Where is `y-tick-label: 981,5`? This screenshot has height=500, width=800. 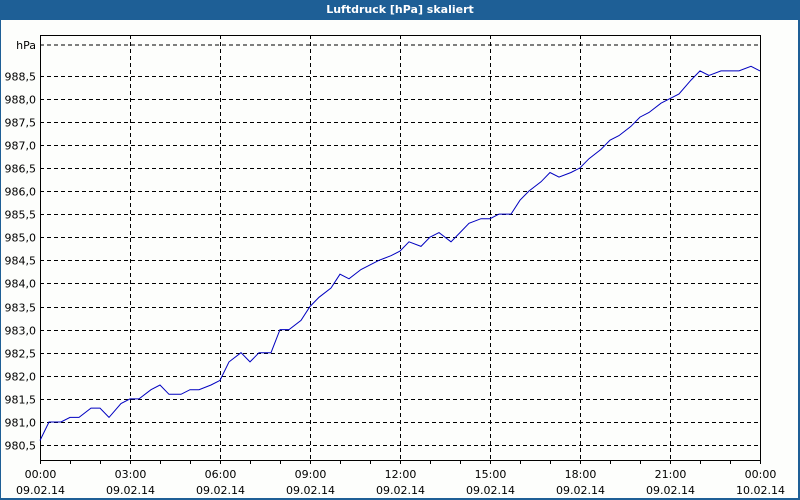
y-tick-label: 981,5 is located at coordinates (21, 400).